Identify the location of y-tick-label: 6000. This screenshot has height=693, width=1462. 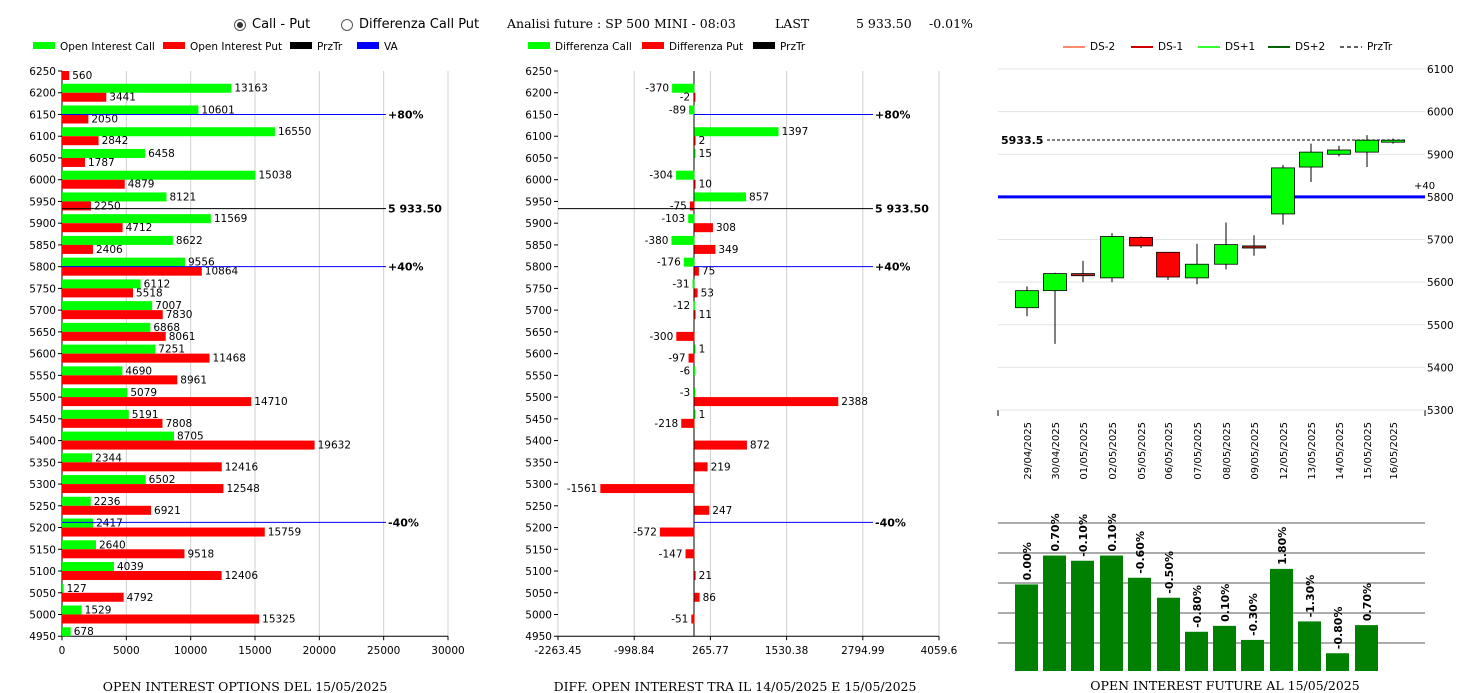
(1440, 113).